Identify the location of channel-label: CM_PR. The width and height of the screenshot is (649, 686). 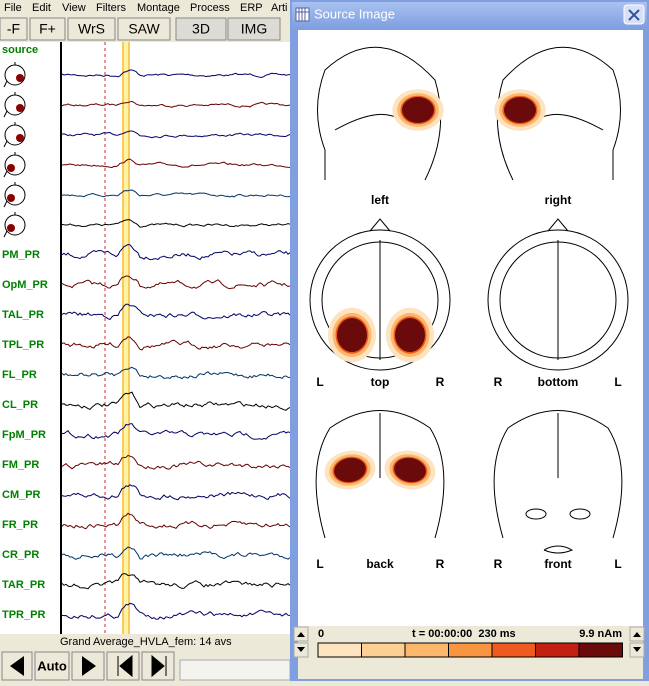
(21, 495).